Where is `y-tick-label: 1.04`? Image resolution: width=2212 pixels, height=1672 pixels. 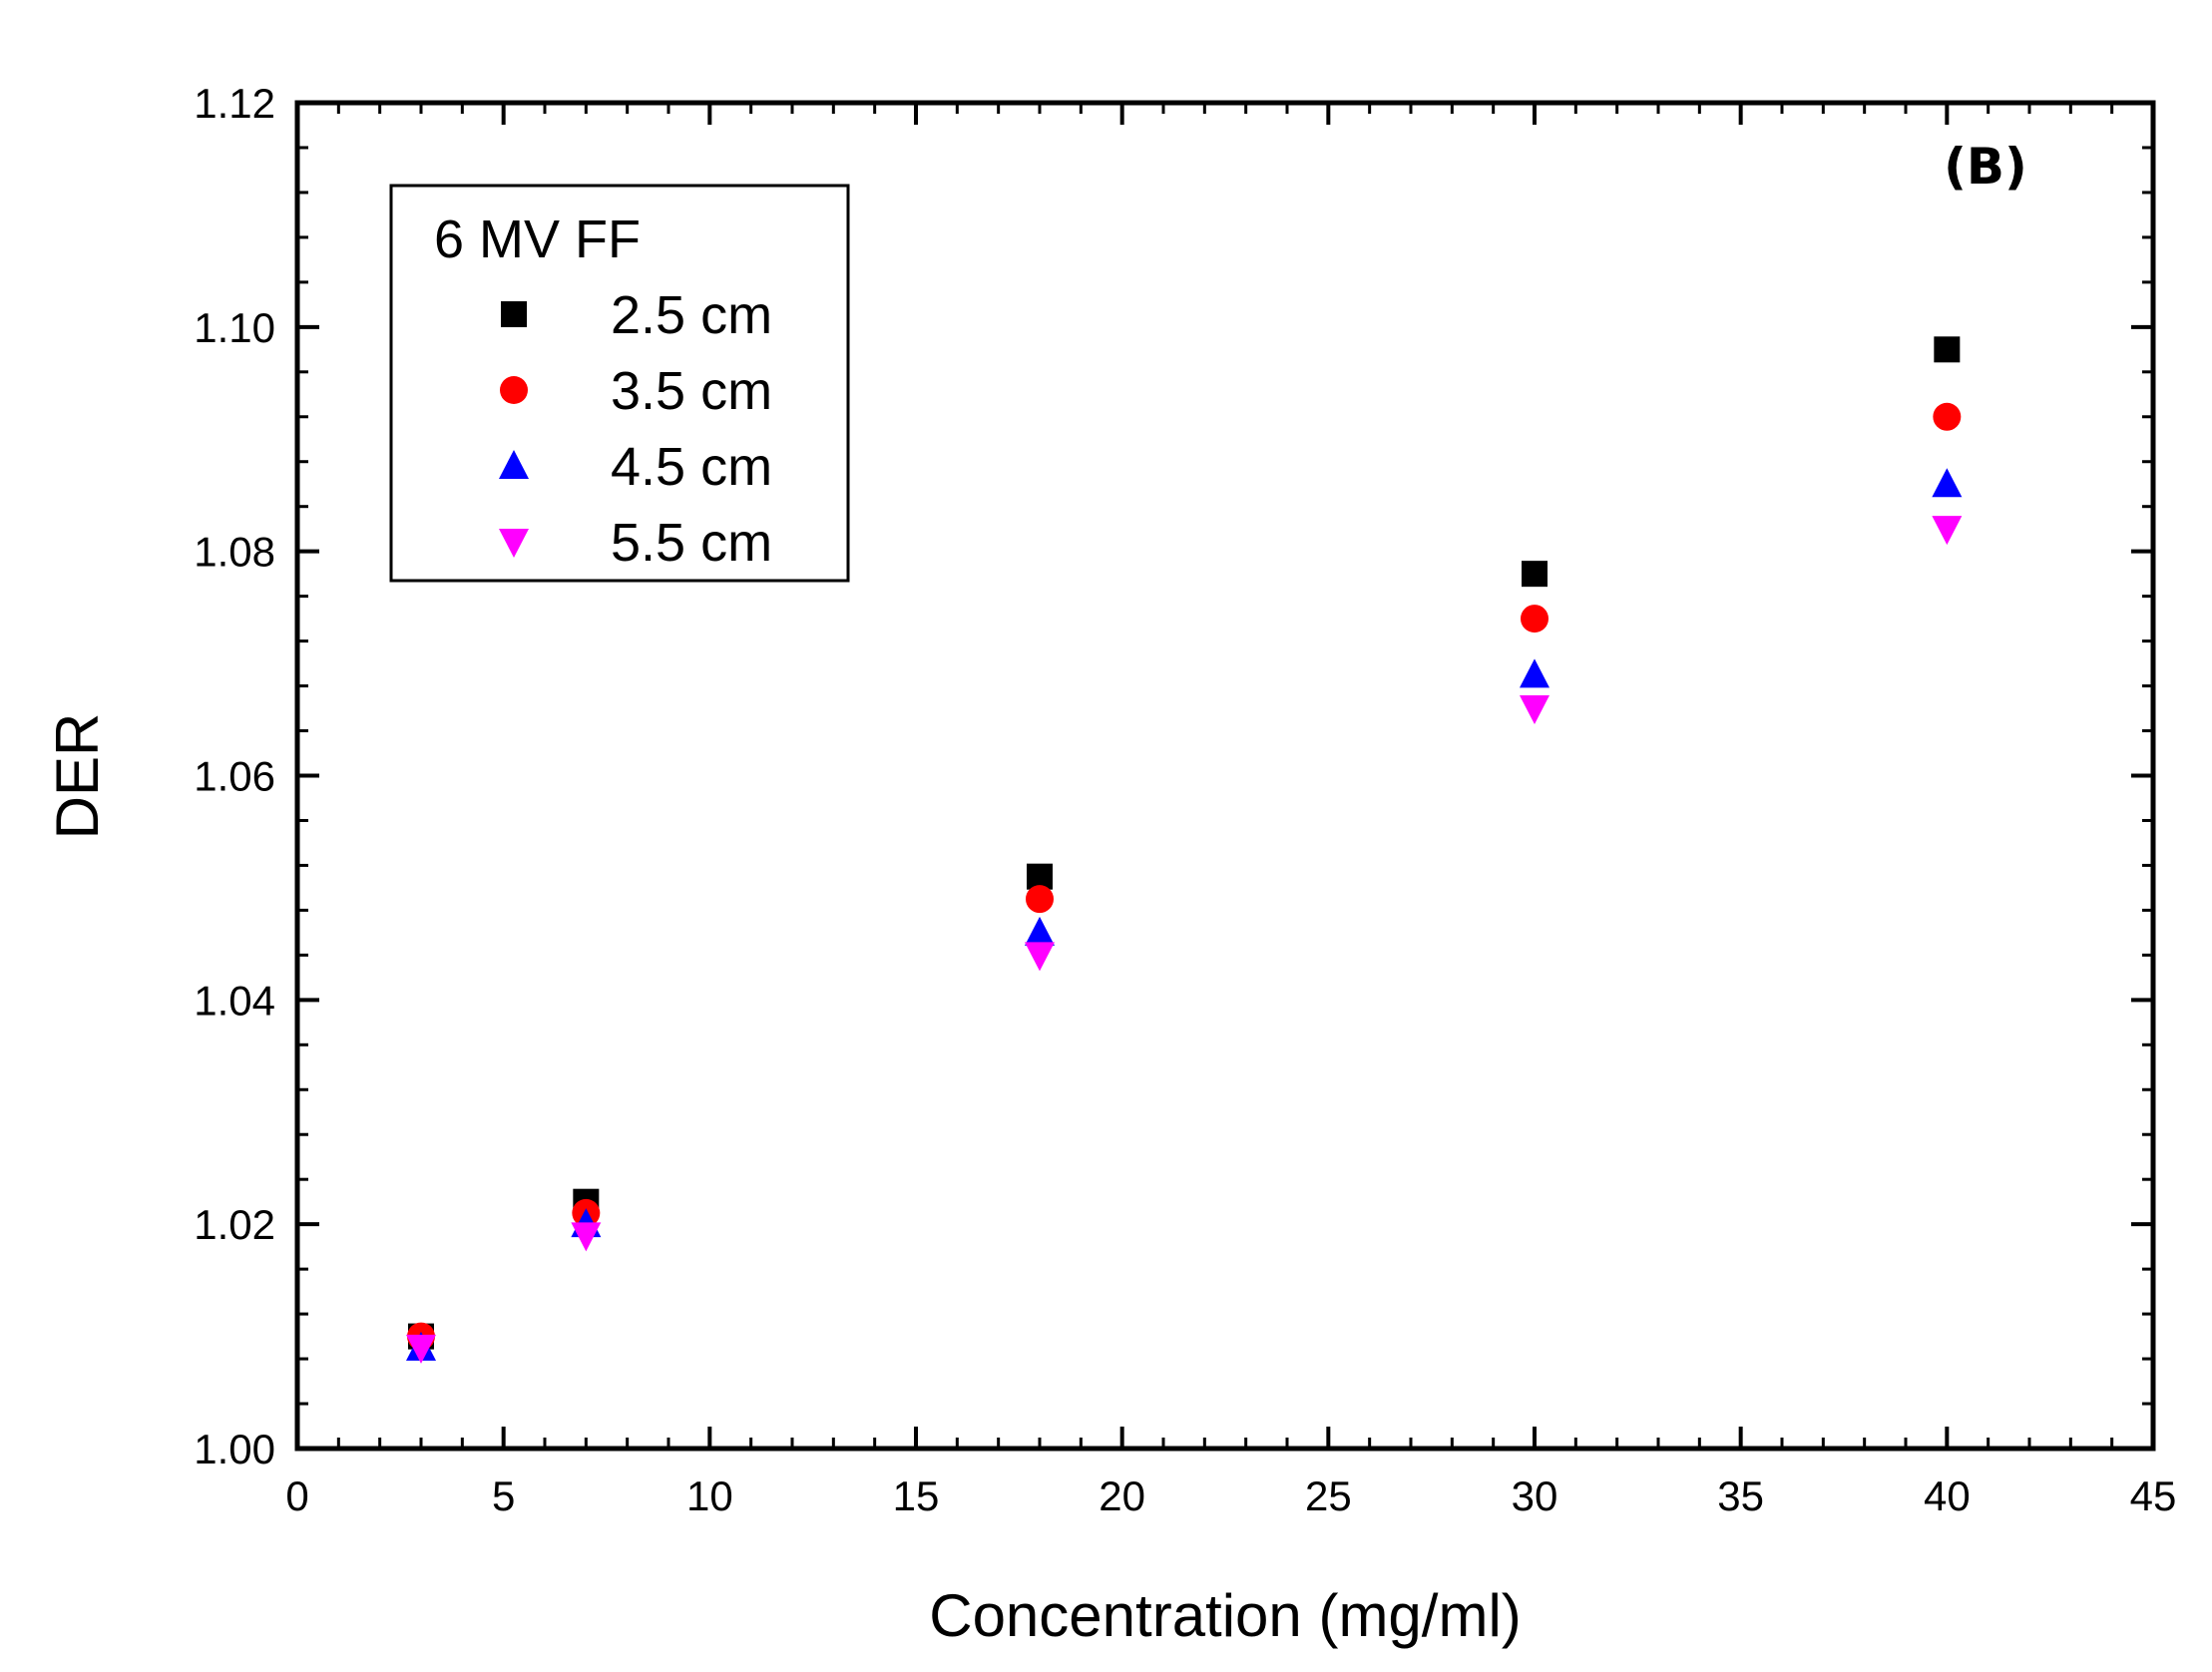
y-tick-label: 1.04 is located at coordinates (235, 1000).